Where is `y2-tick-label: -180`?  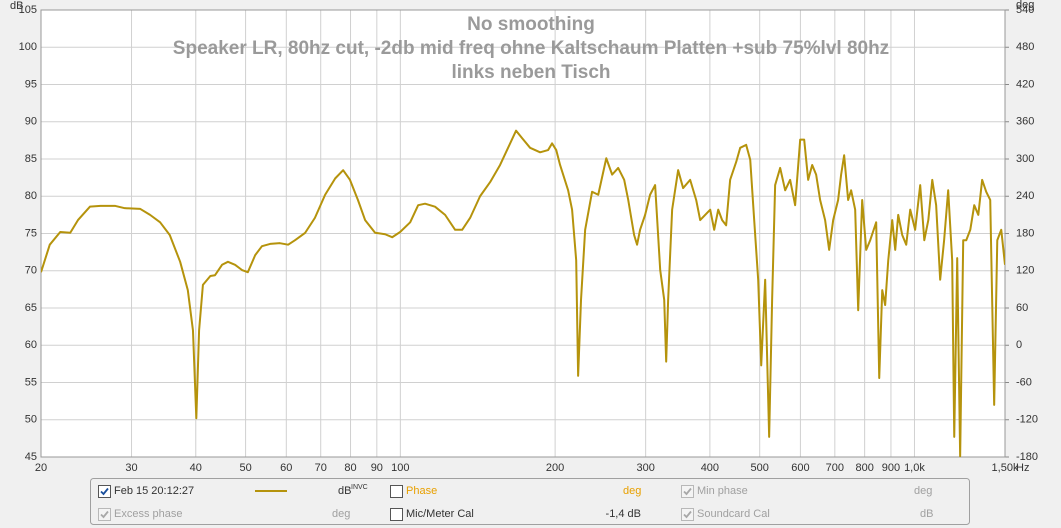 y2-tick-label: -180 is located at coordinates (1027, 457).